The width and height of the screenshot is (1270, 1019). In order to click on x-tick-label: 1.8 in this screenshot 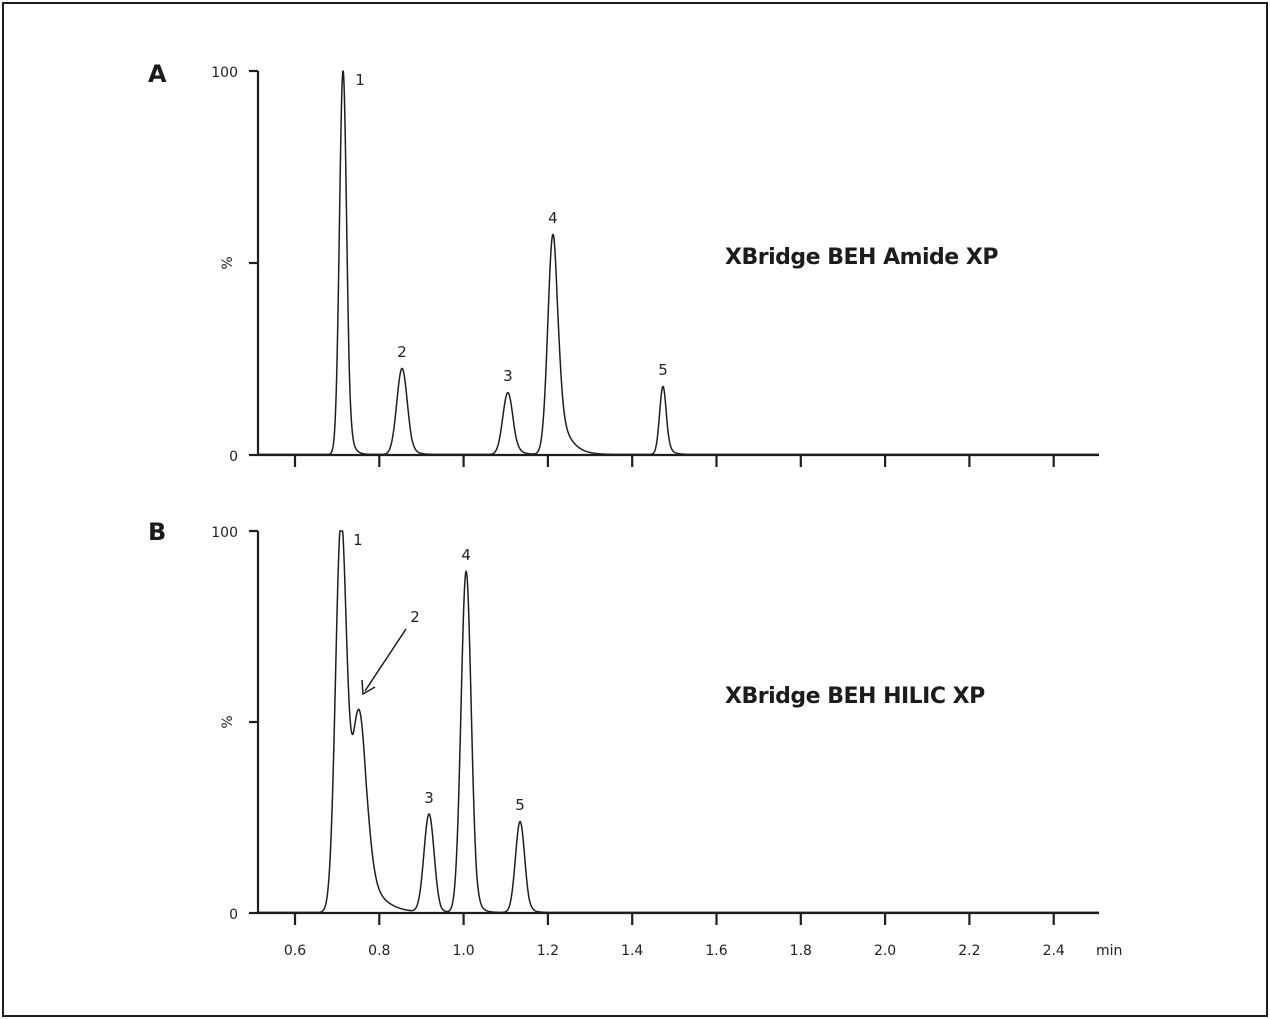, I will do `click(801, 951)`.